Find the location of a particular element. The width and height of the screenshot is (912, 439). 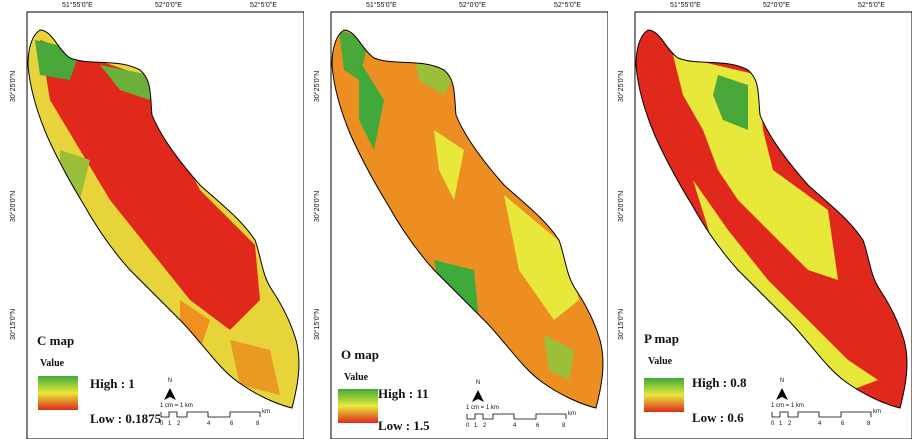

map-title: P map is located at coordinates (662, 338).